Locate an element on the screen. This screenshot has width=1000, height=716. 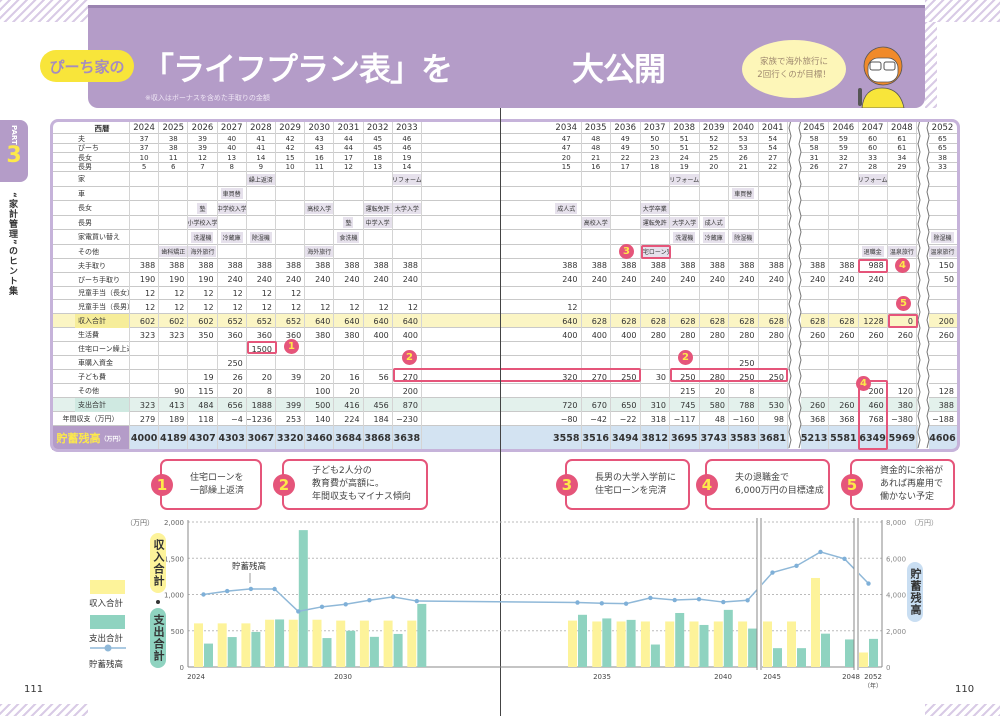
savings-point-2046 is located at coordinates (796, 566).